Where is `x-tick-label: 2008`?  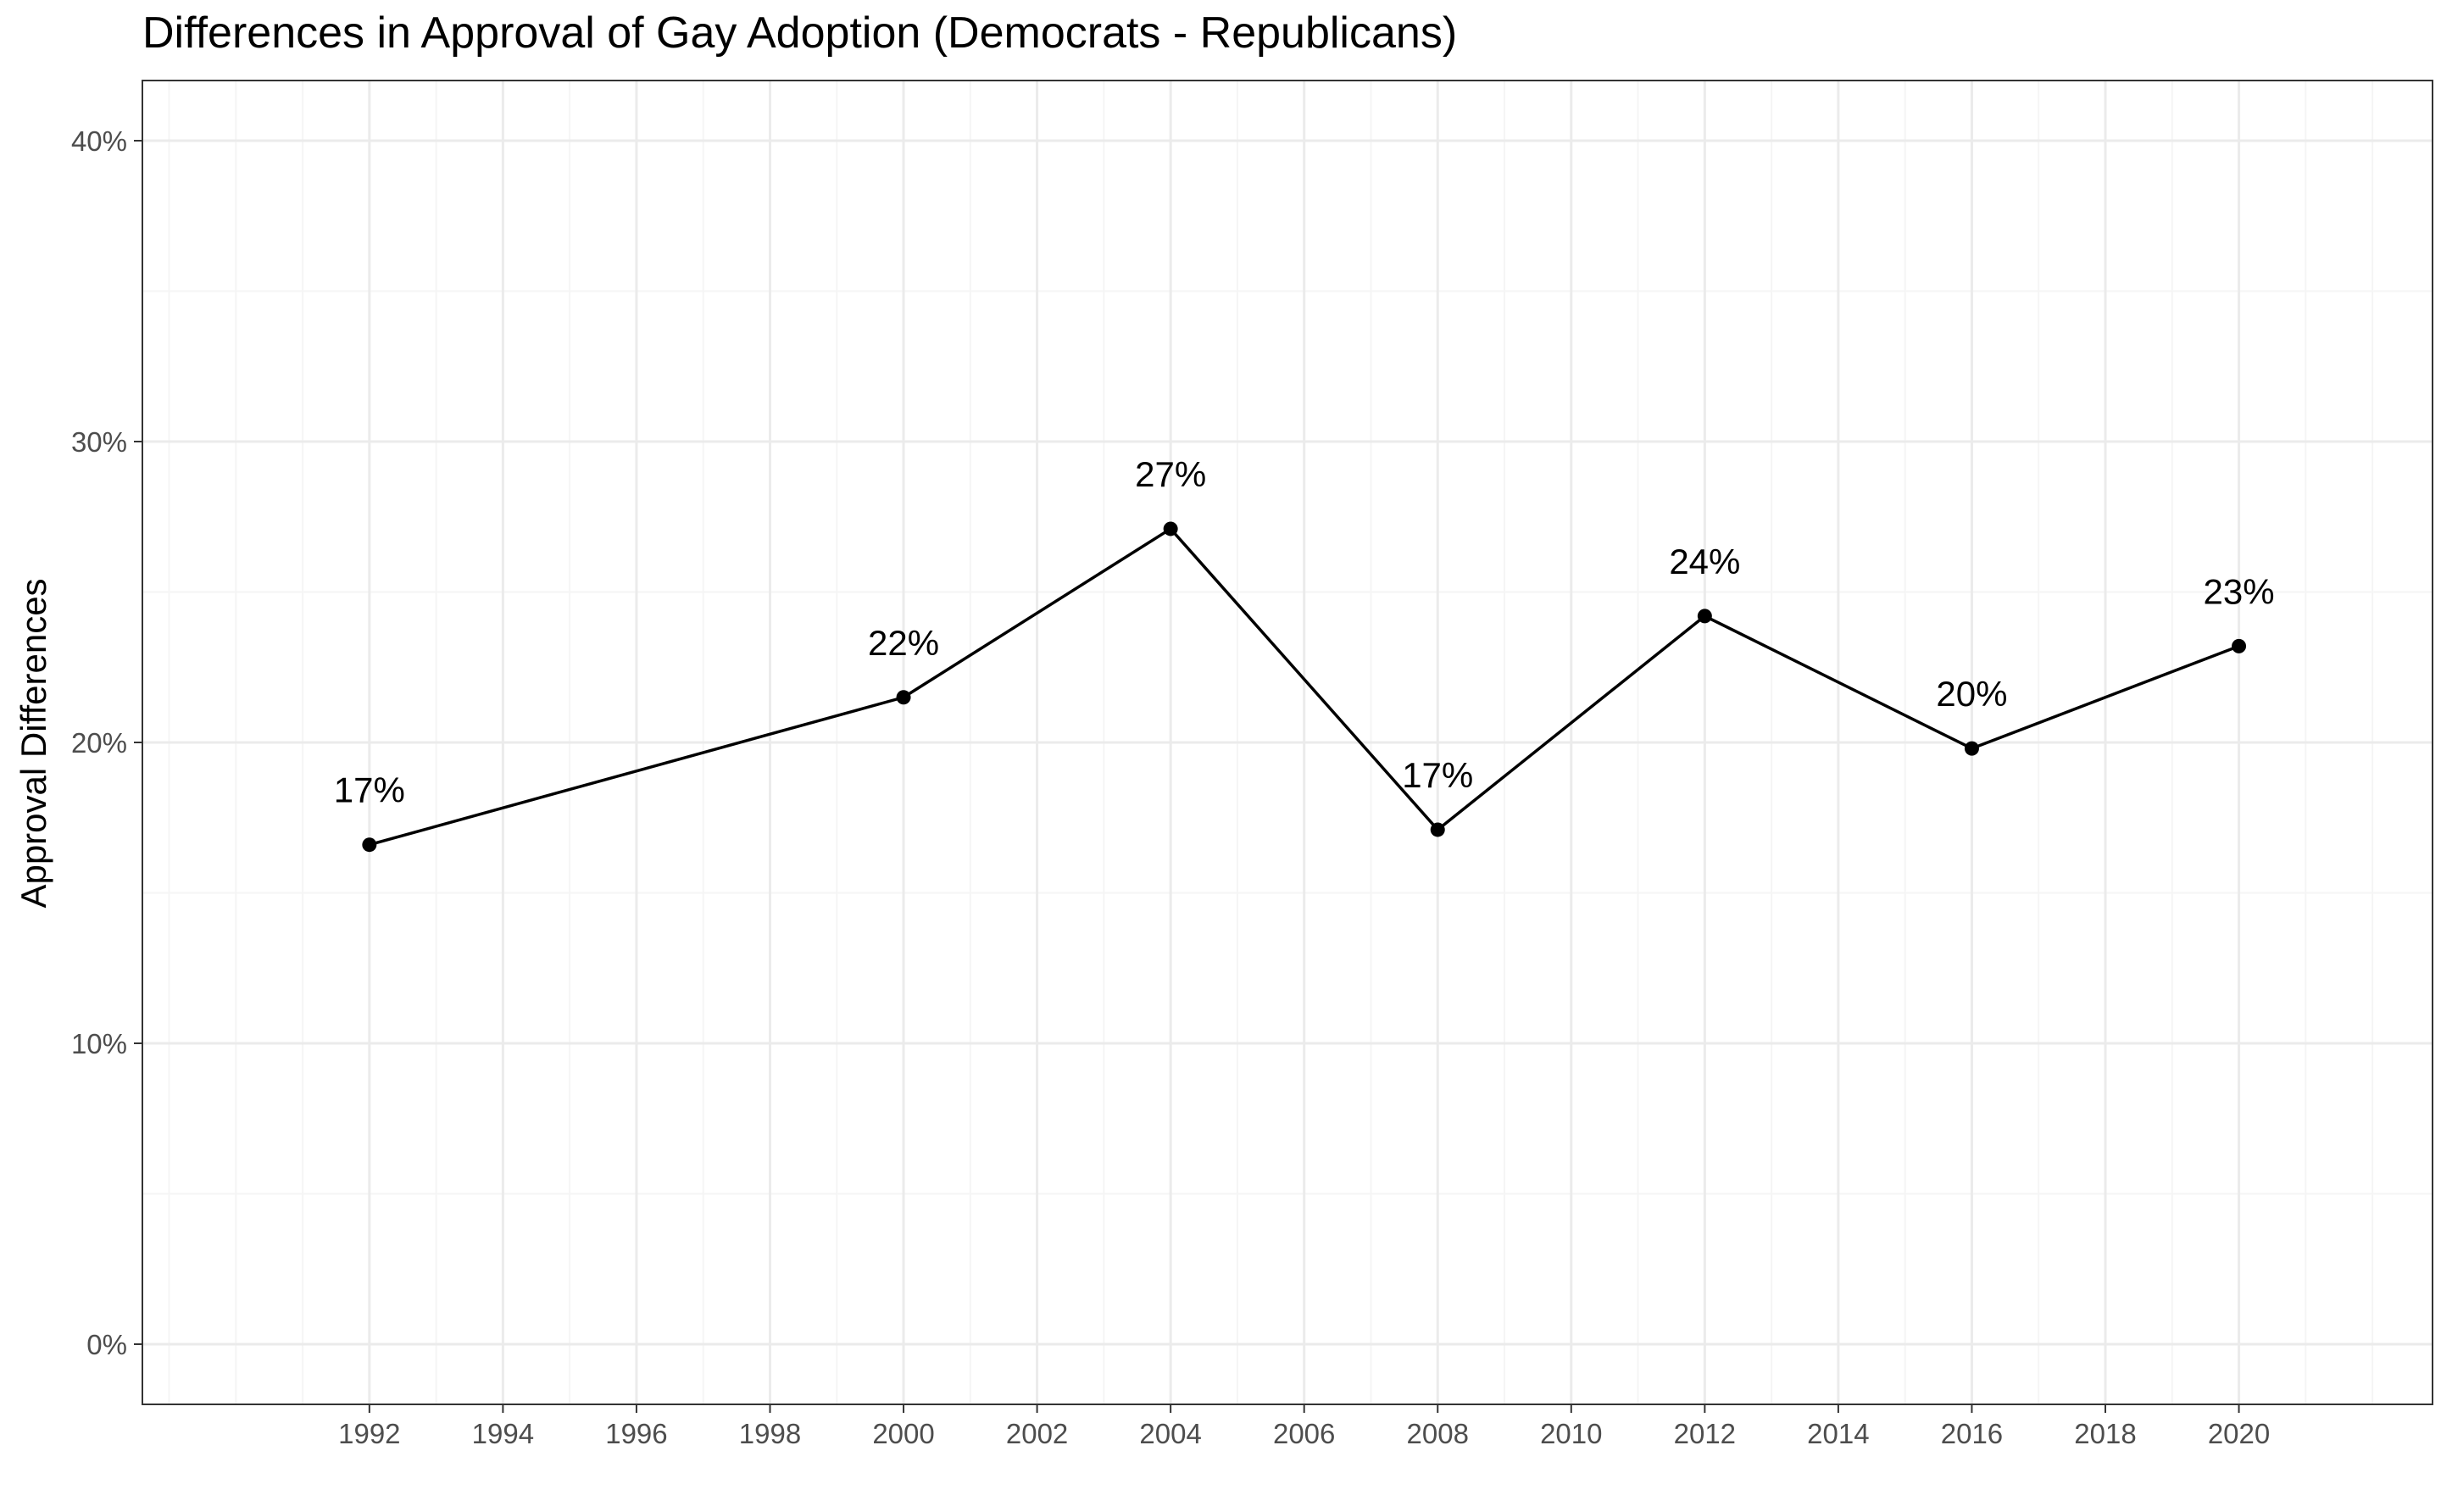
x-tick-label: 2008 is located at coordinates (1438, 1434).